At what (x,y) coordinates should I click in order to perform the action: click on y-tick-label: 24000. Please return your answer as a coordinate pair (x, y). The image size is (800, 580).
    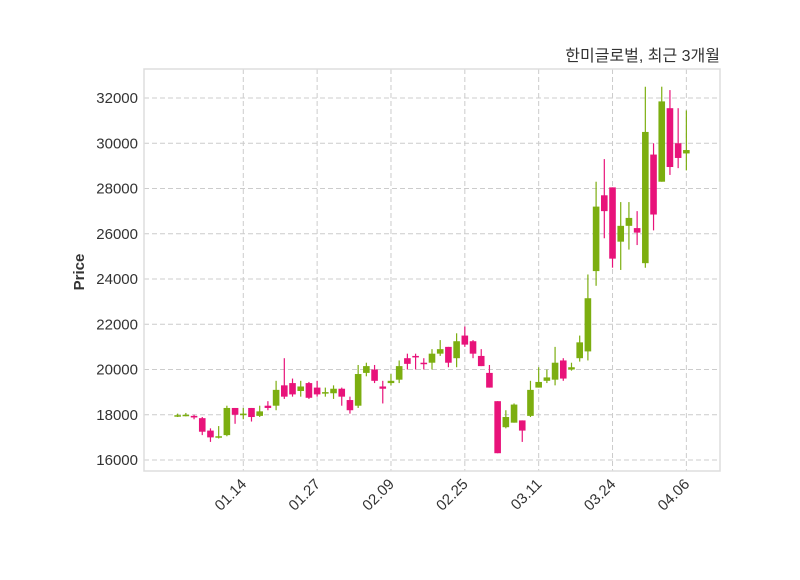
    Looking at the image, I should click on (117, 279).